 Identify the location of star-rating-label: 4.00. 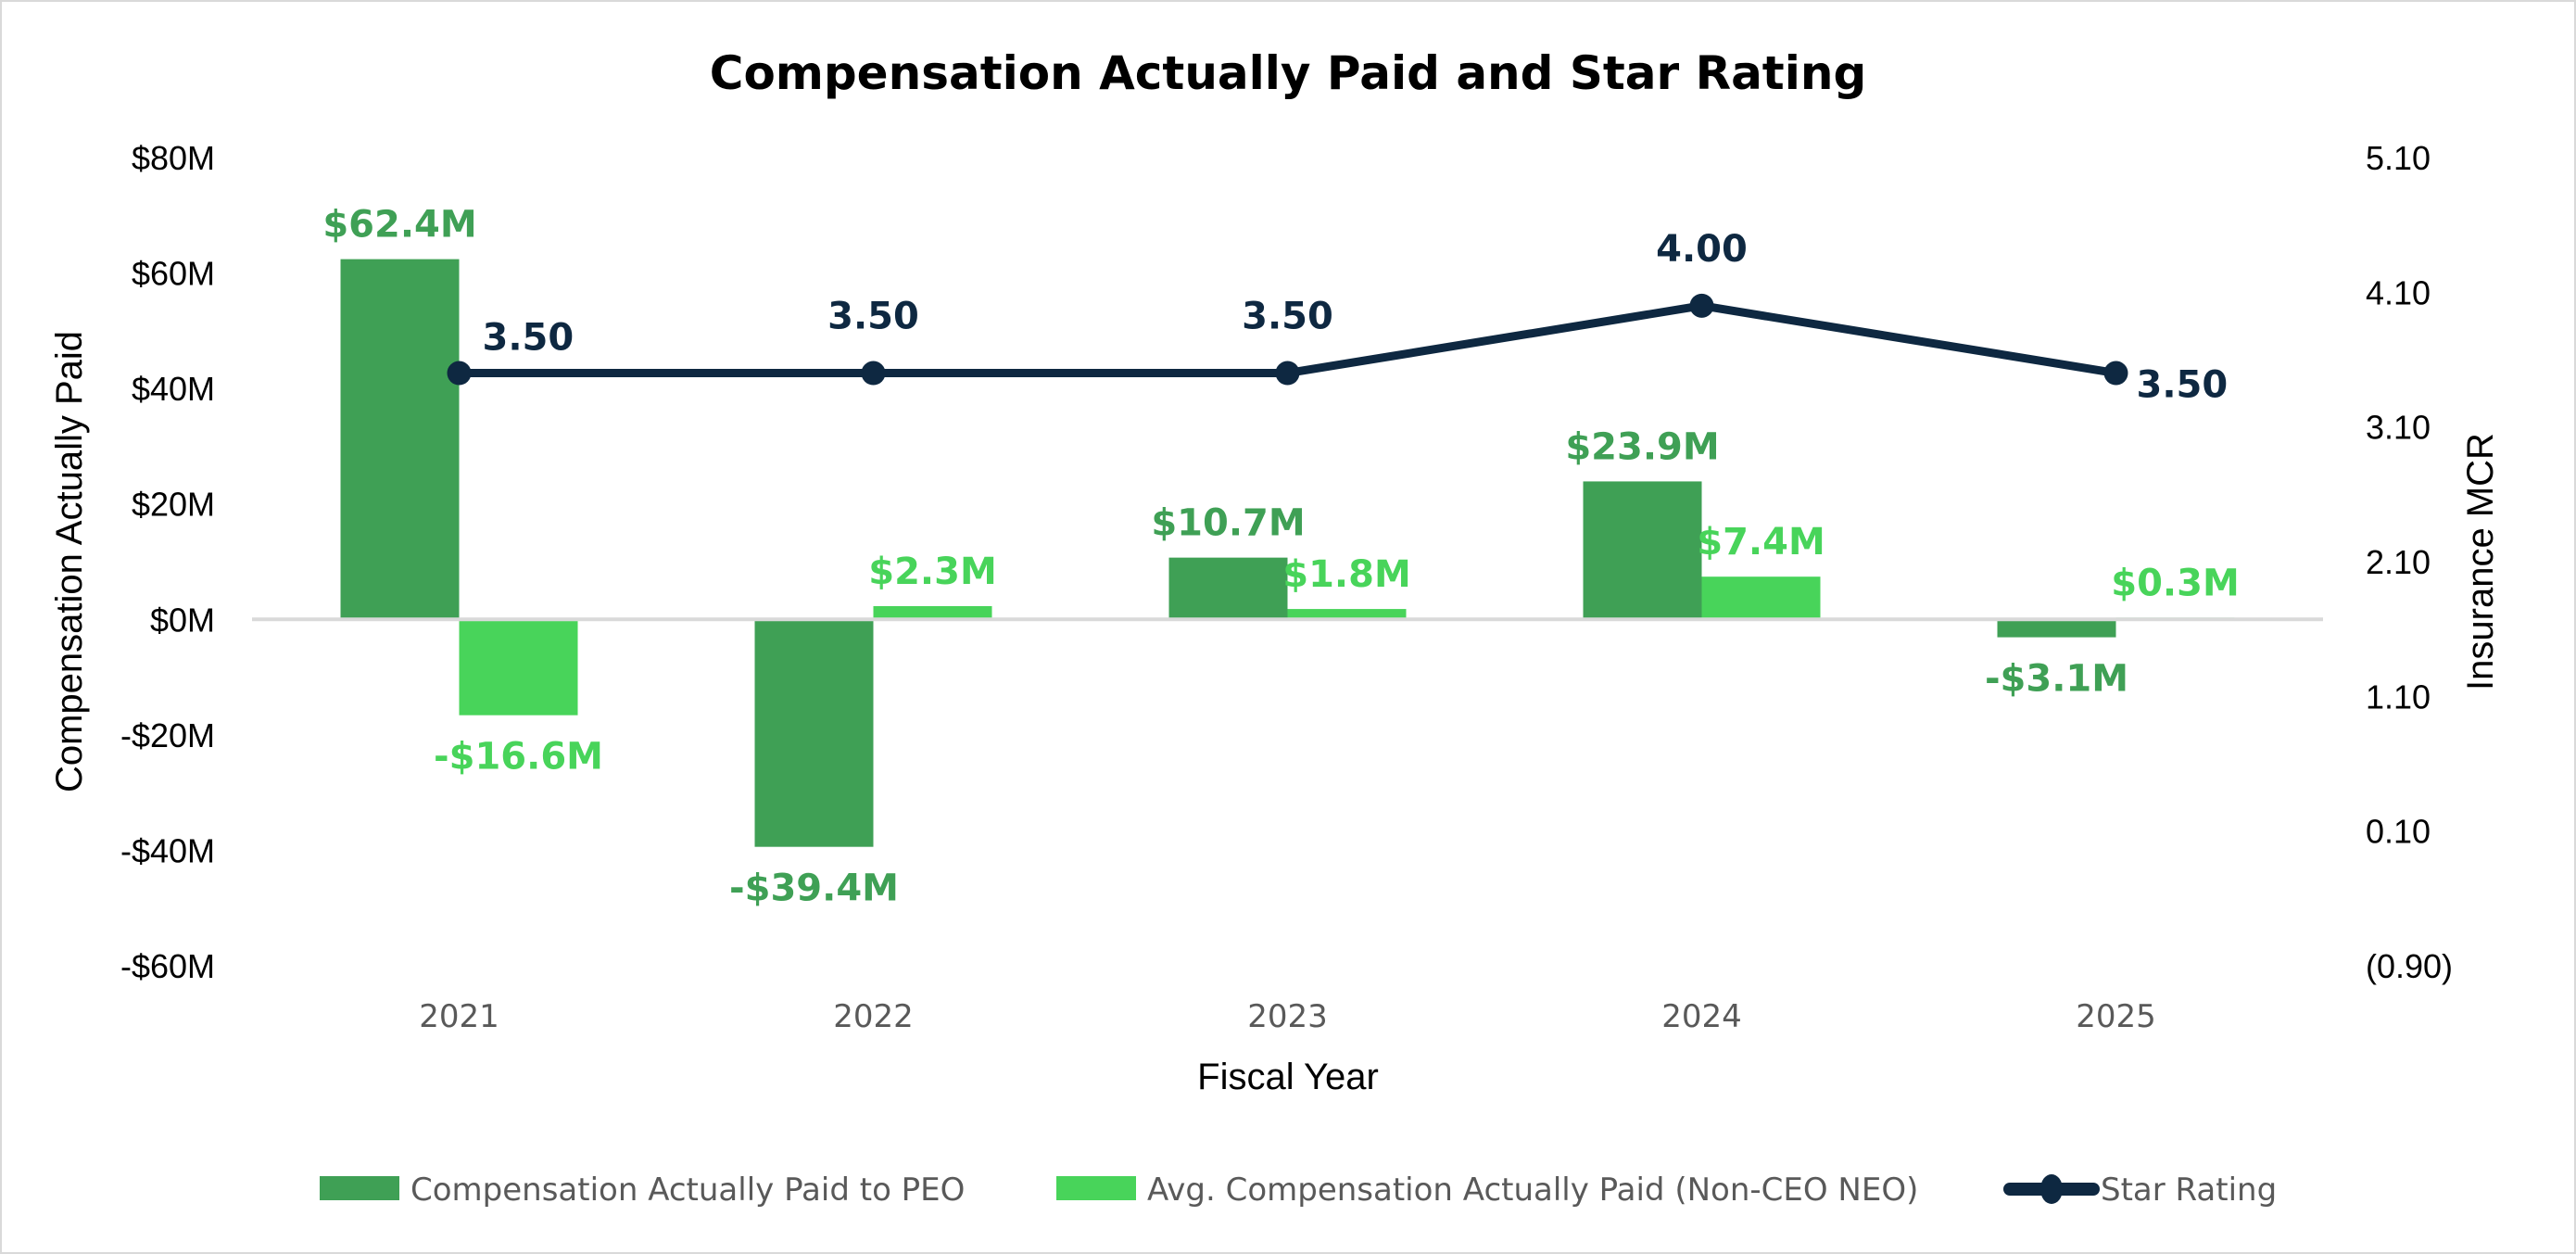
(1702, 250).